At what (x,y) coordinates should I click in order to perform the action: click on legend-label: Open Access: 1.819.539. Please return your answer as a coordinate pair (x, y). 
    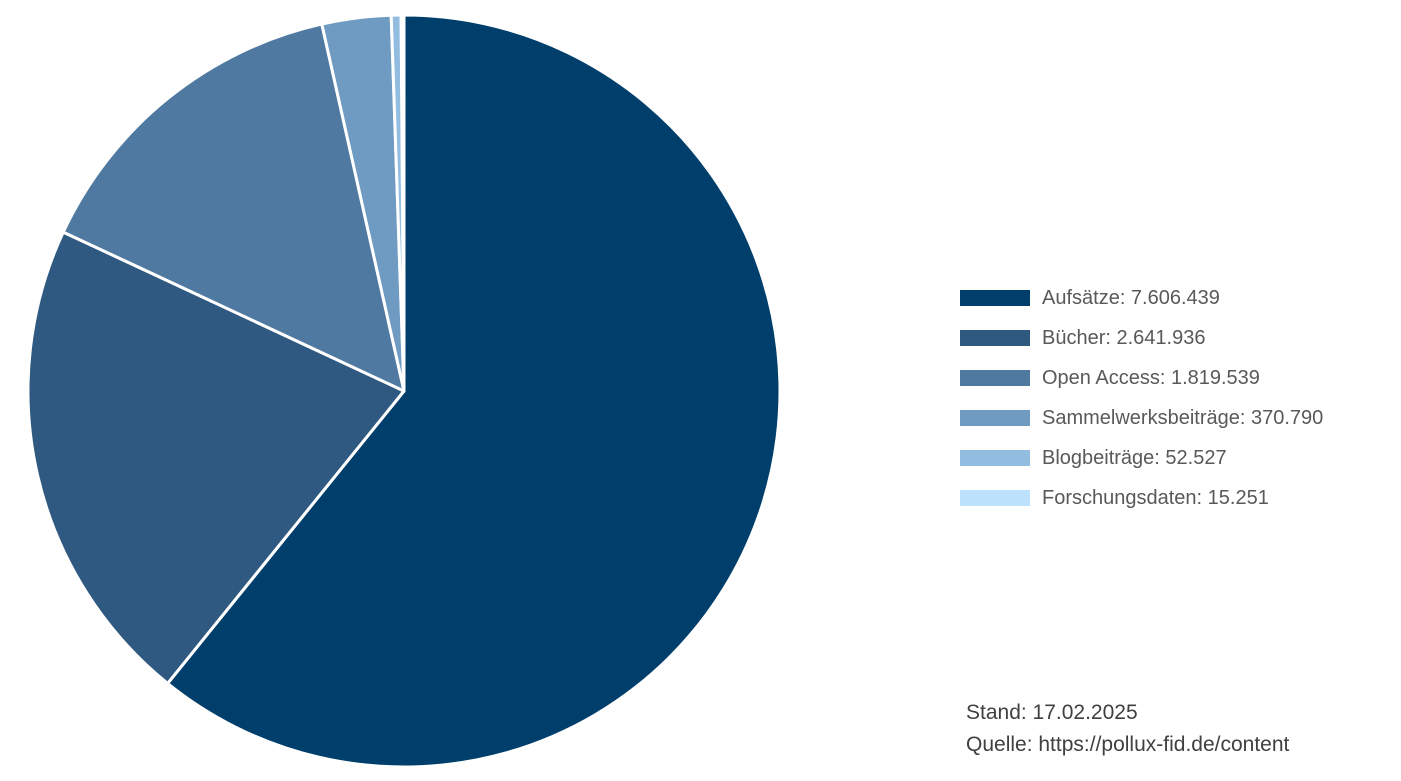
    Looking at the image, I should click on (1151, 377).